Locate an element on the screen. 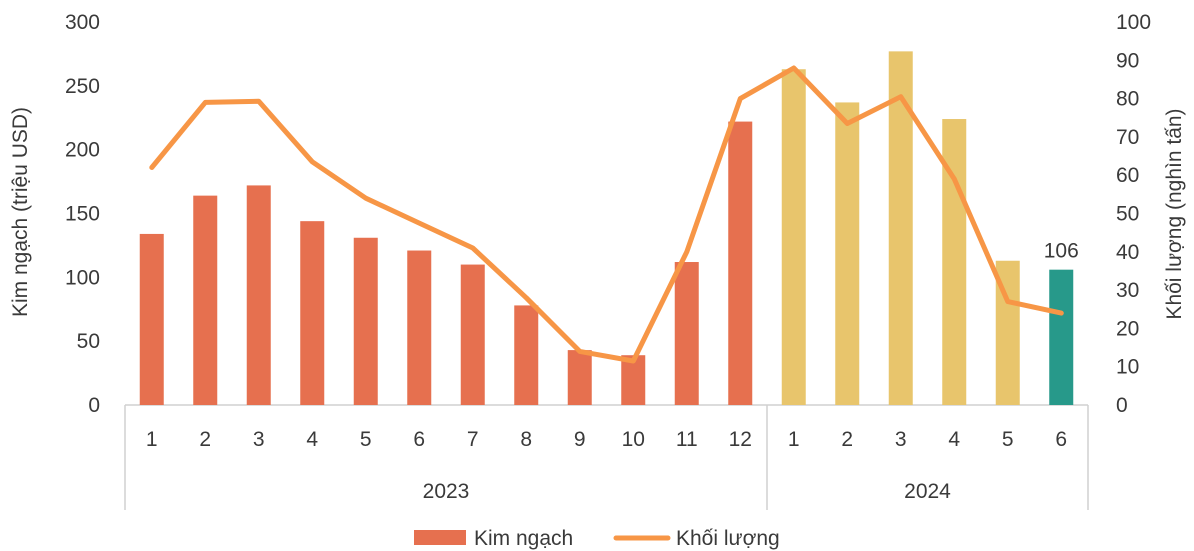  x-tick-label: 12 is located at coordinates (740, 439).